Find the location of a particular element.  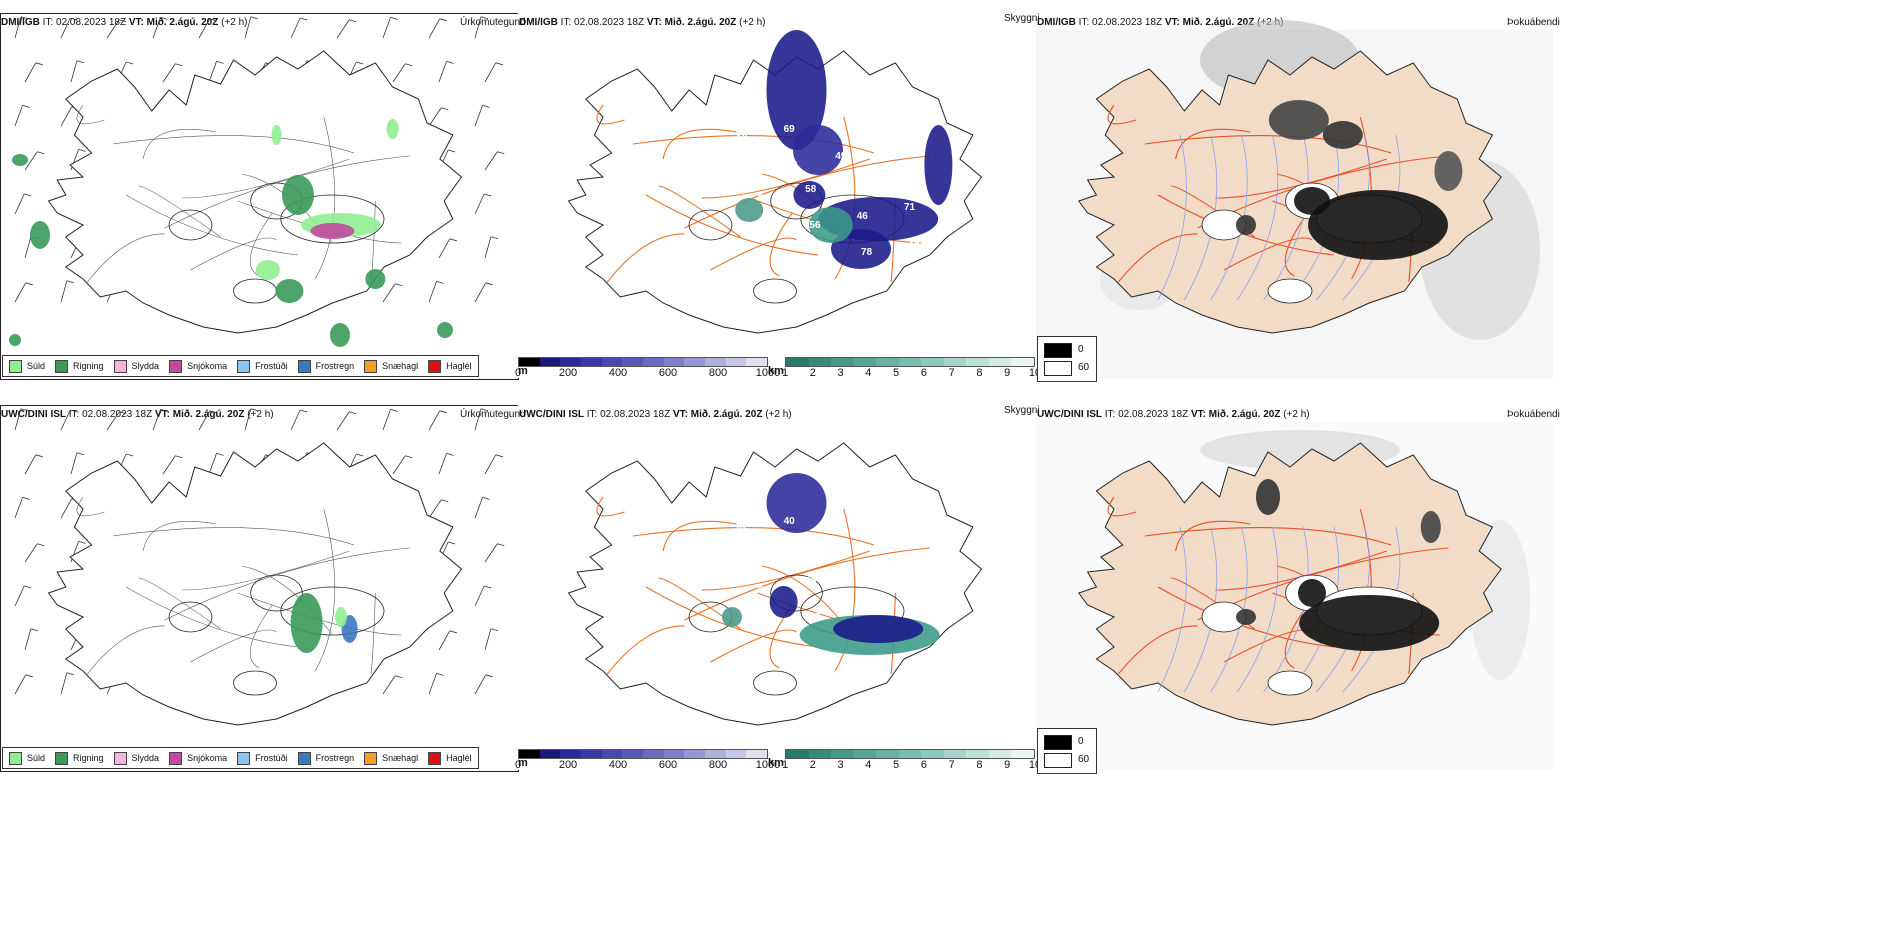

fog-white-label: 60 is located at coordinates (1084, 759).